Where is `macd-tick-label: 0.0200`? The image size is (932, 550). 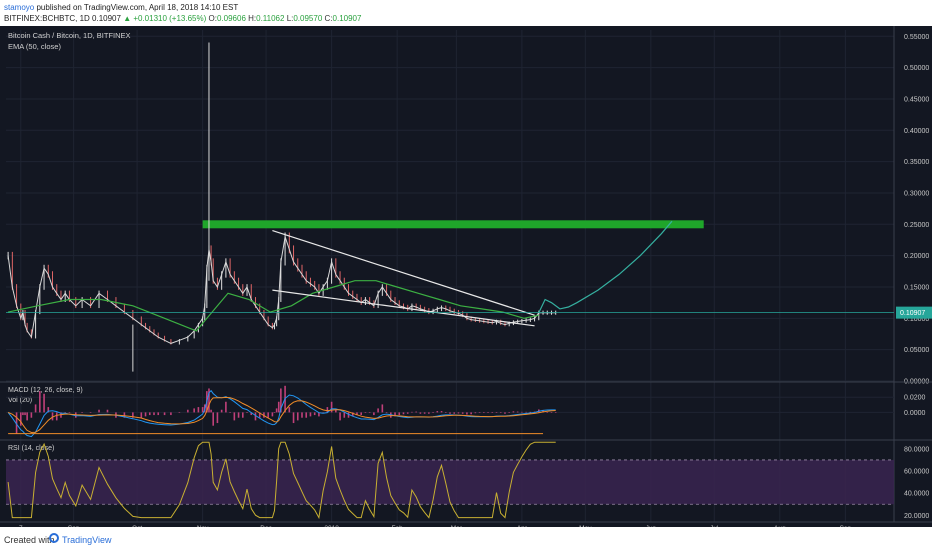
macd-tick-label: 0.0200 is located at coordinates (915, 398).